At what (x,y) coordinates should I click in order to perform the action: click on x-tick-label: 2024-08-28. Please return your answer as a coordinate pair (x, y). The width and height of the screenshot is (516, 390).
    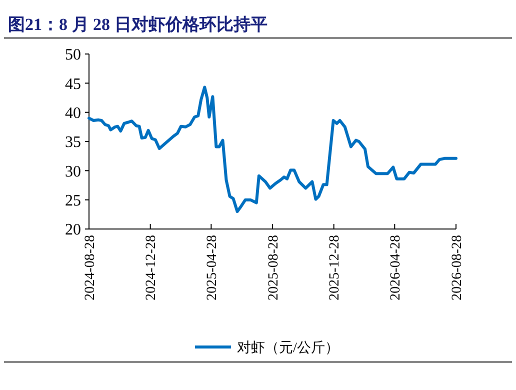
    Looking at the image, I should click on (90, 267).